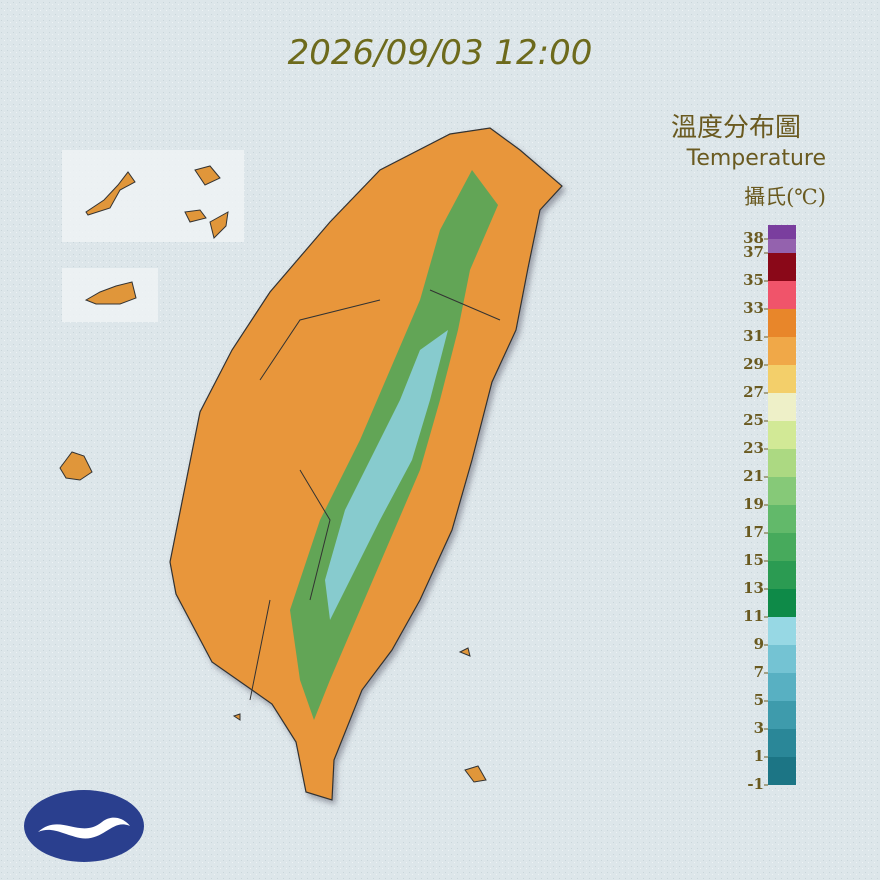 Image resolution: width=880 pixels, height=880 pixels. I want to click on legend-tick-label: 29, so click(753, 364).